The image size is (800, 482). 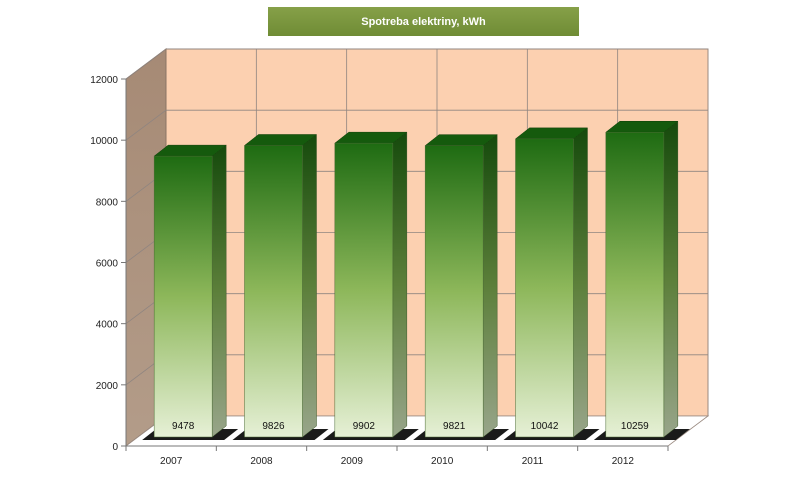 What do you see at coordinates (115, 447) in the screenshot?
I see `y-tick-label: 0` at bounding box center [115, 447].